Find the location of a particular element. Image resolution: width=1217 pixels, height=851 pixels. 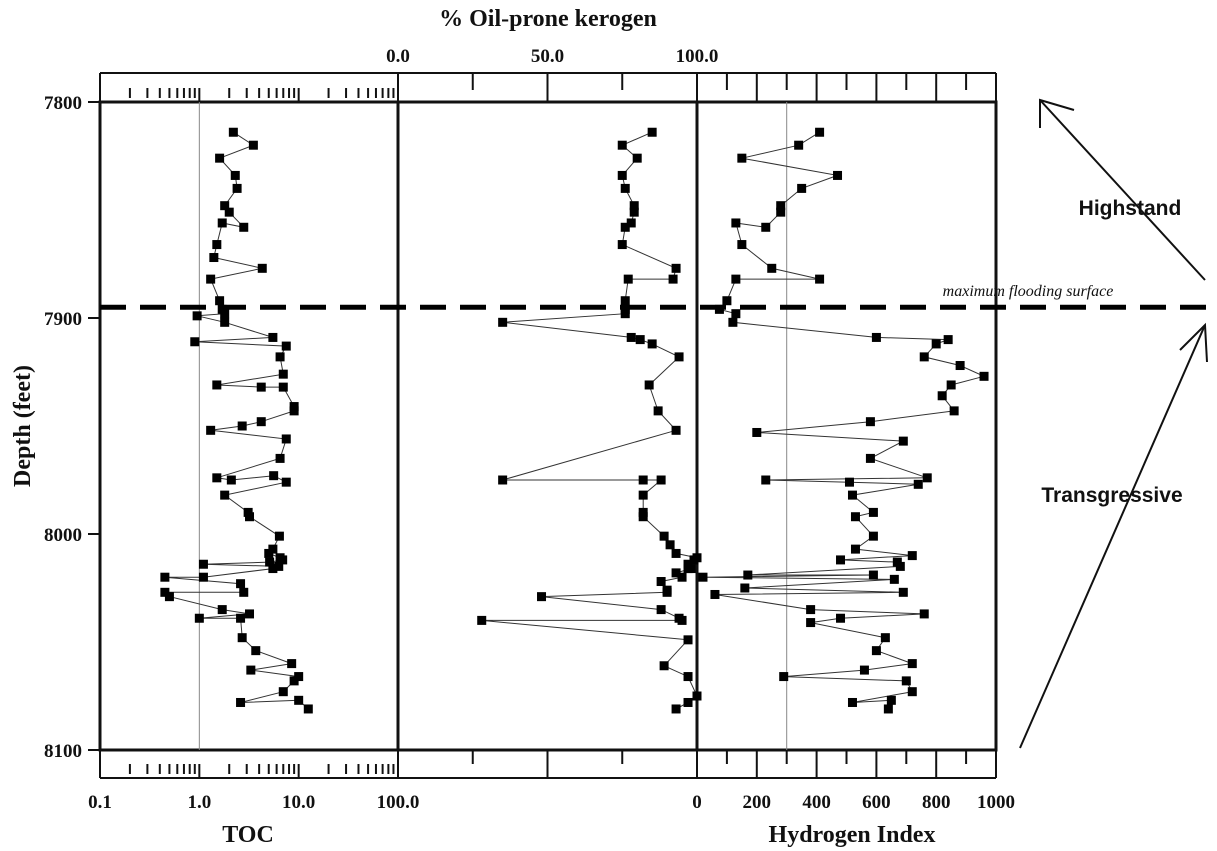

toc-tick-label: 10.0 is located at coordinates (298, 802).